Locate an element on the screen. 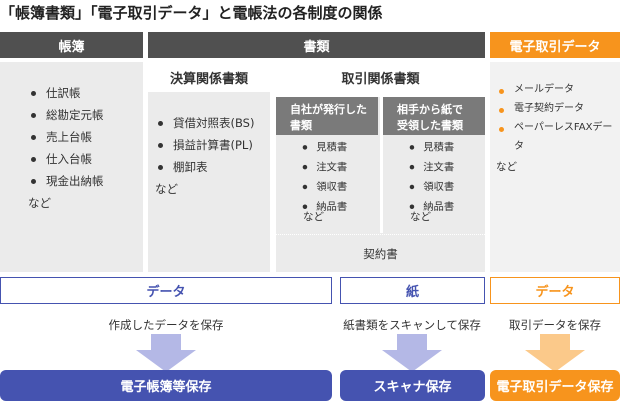 Image resolution: width=620 pixels, height=411 pixels. action: 紙書類をスキャンして保存 is located at coordinates (412, 325).